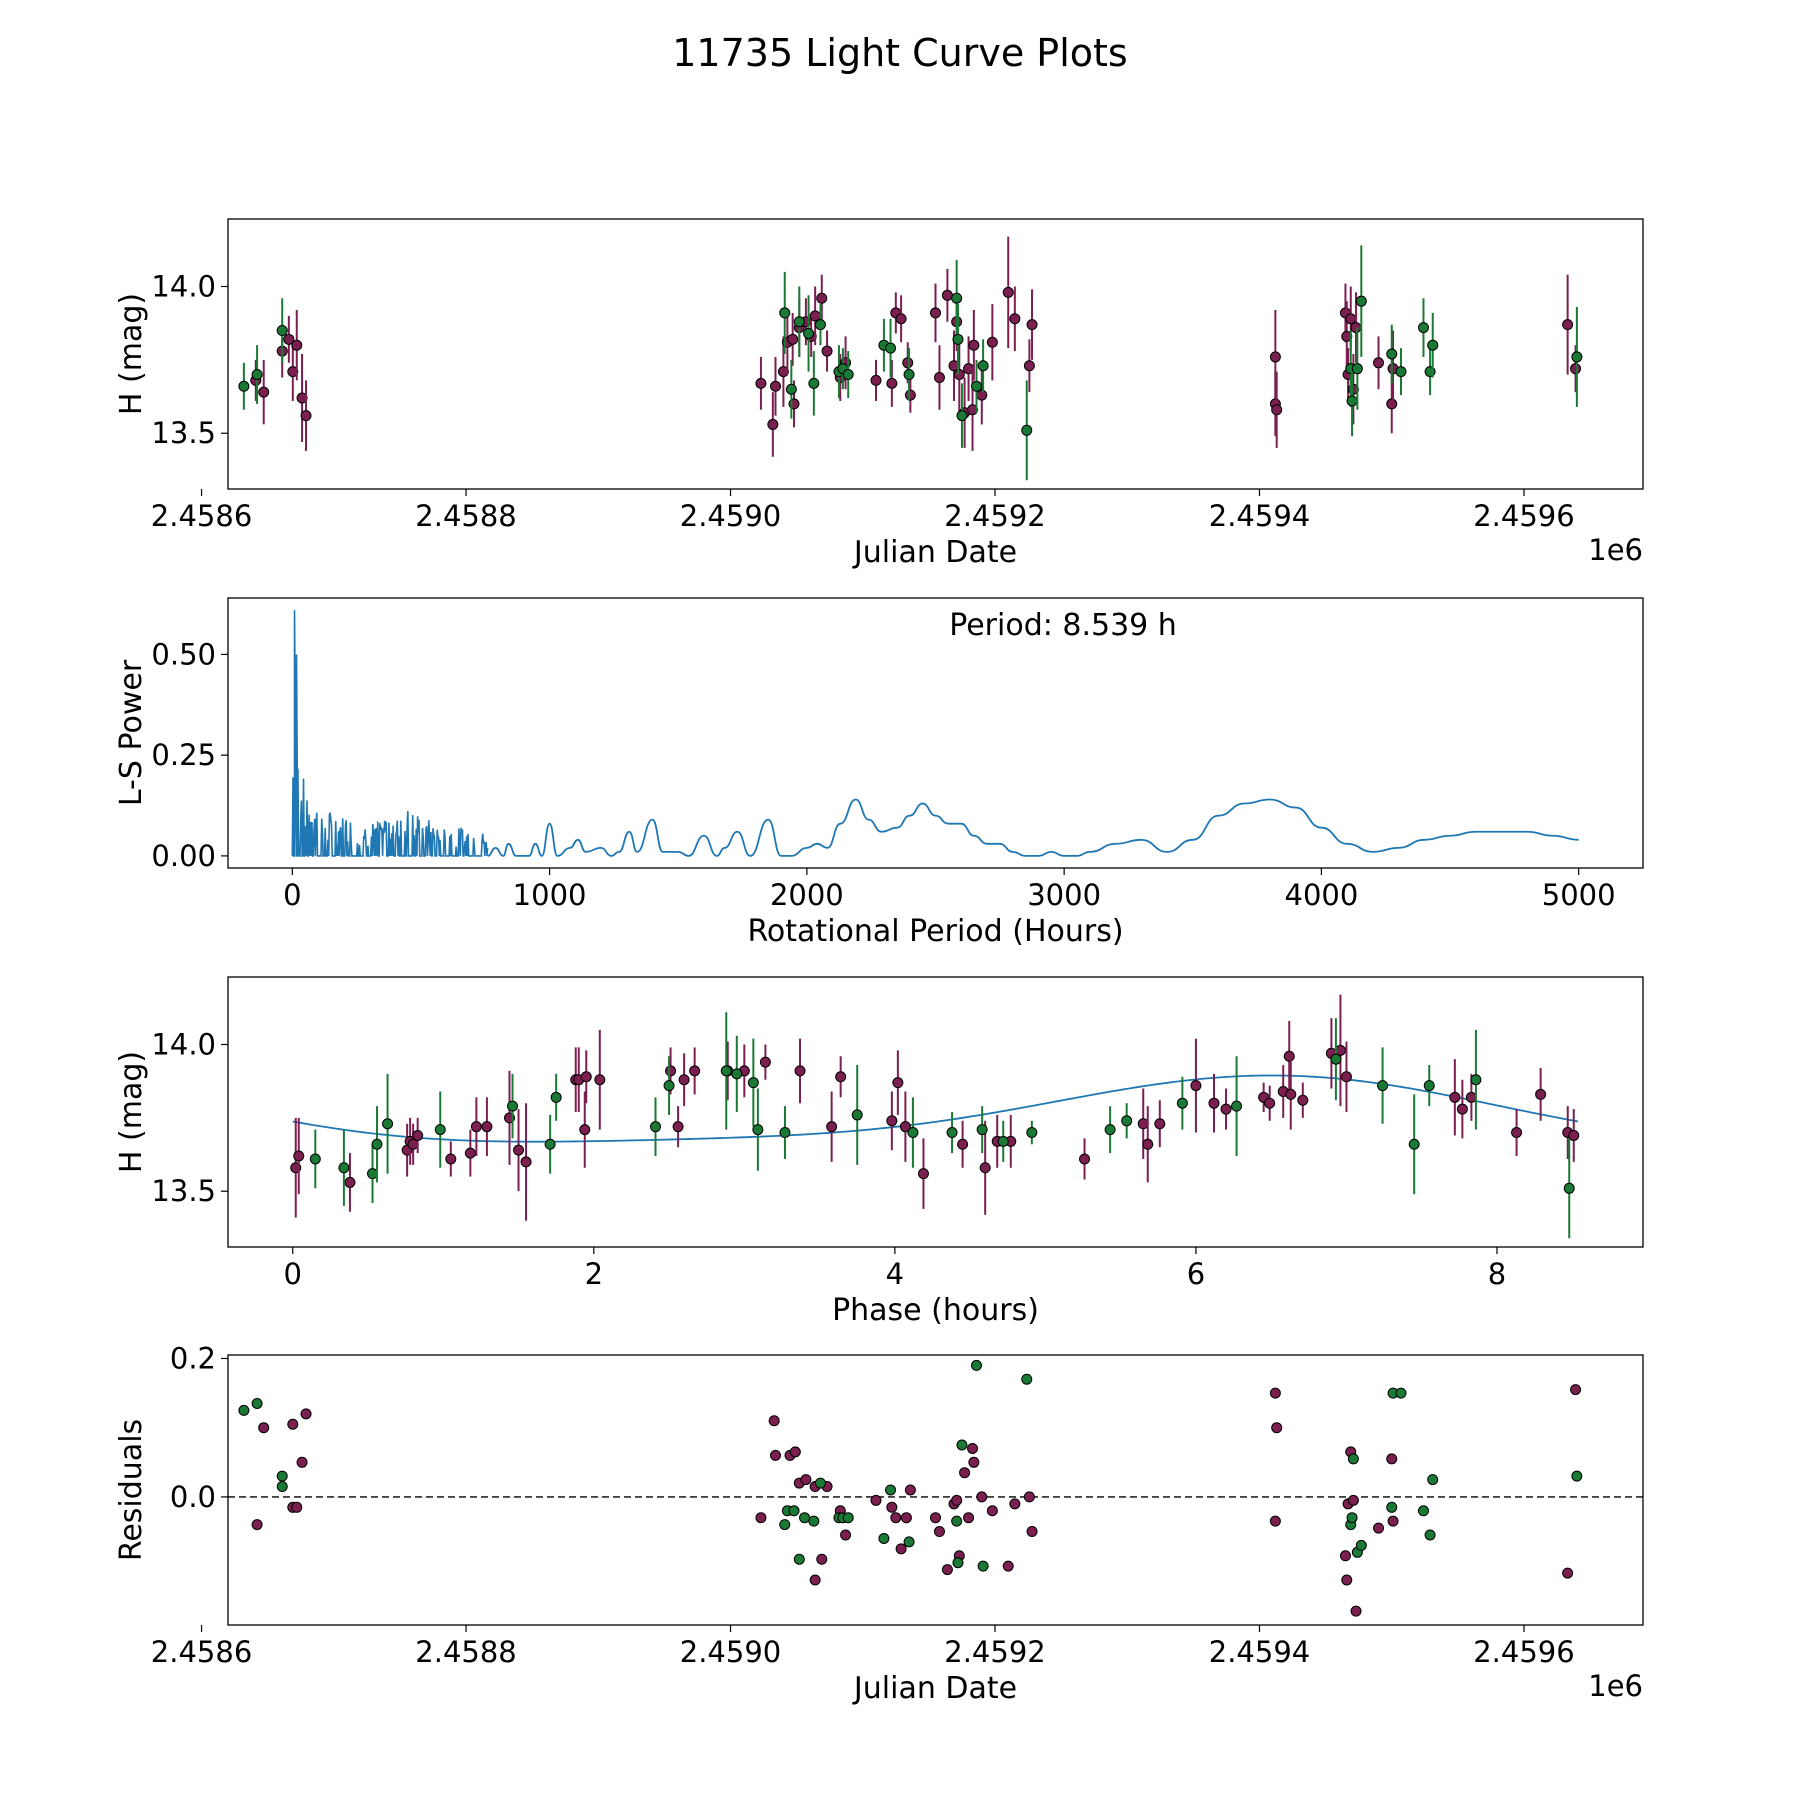 The image size is (1800, 1800). I want to click on periodogram-curve, so click(1033, 827).